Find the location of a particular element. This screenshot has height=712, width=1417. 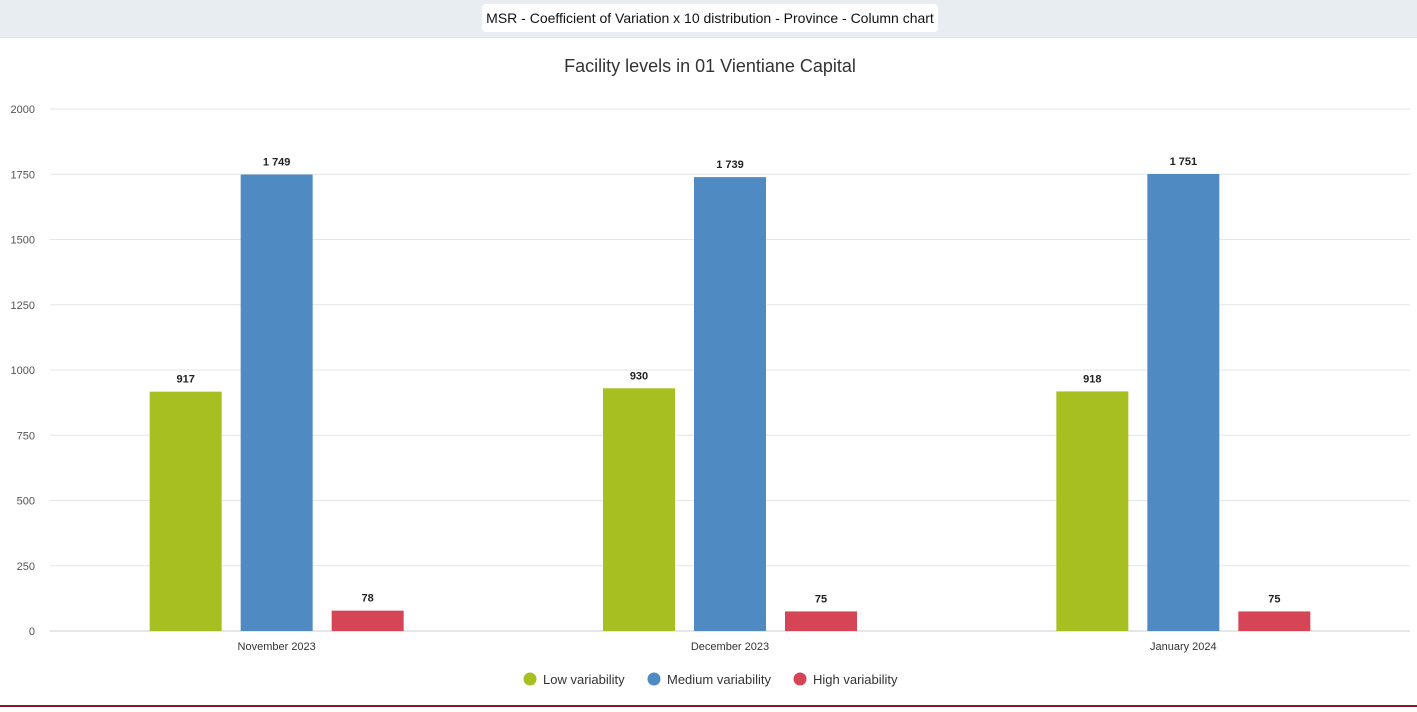

y-tick-label: 1500 is located at coordinates (23, 241).